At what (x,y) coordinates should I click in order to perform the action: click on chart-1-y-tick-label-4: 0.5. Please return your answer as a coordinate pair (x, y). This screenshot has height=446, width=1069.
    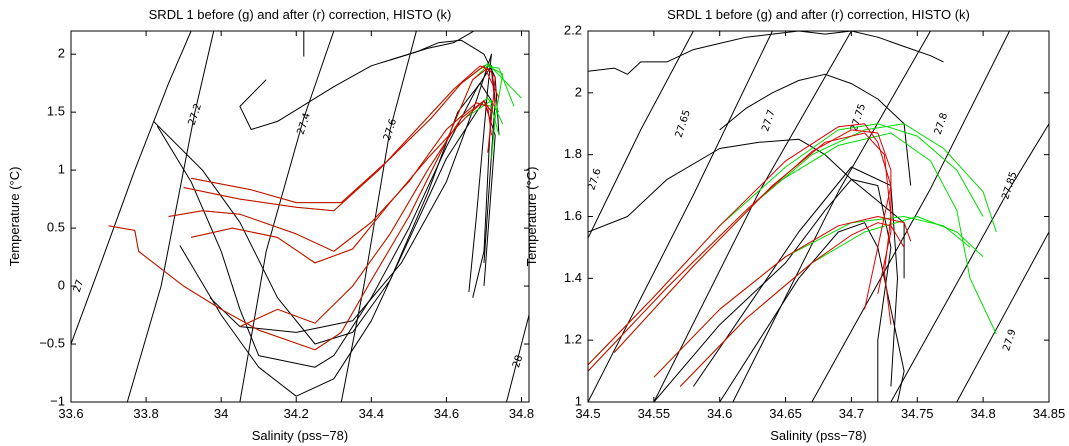
    Looking at the image, I should click on (56, 227).